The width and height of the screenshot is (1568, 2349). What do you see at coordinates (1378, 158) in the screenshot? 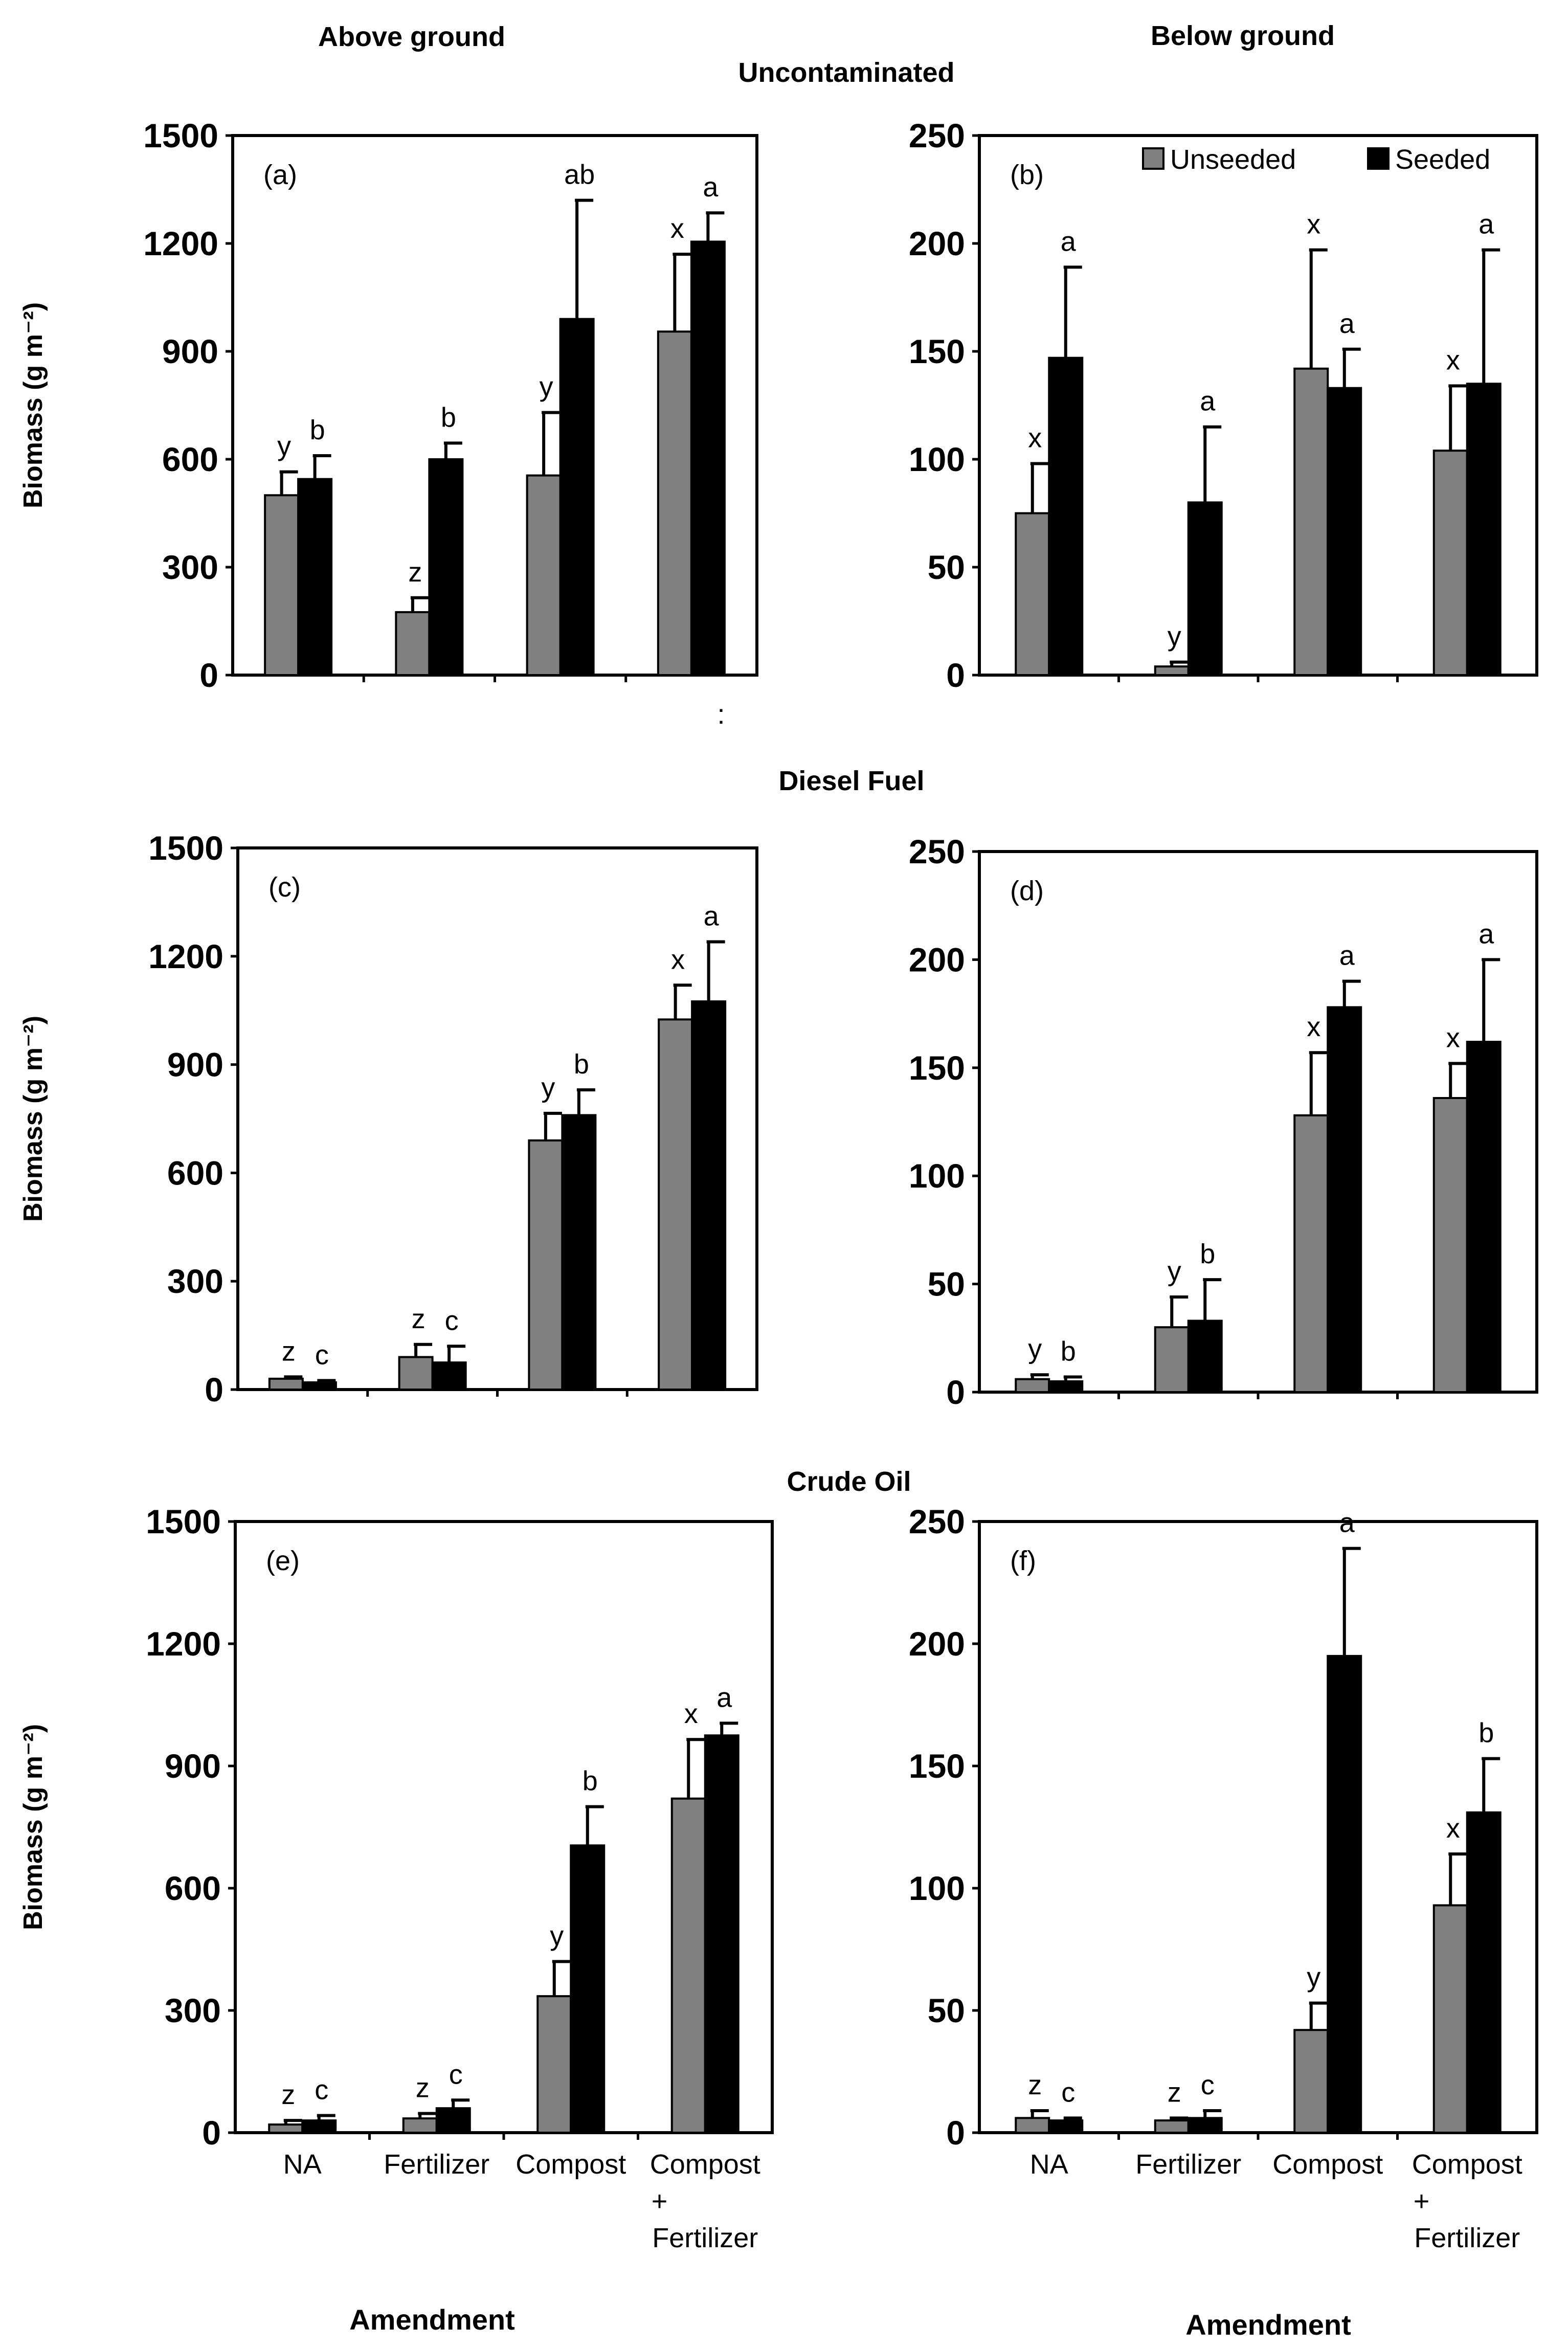
I see `legend-swatch-seeded` at bounding box center [1378, 158].